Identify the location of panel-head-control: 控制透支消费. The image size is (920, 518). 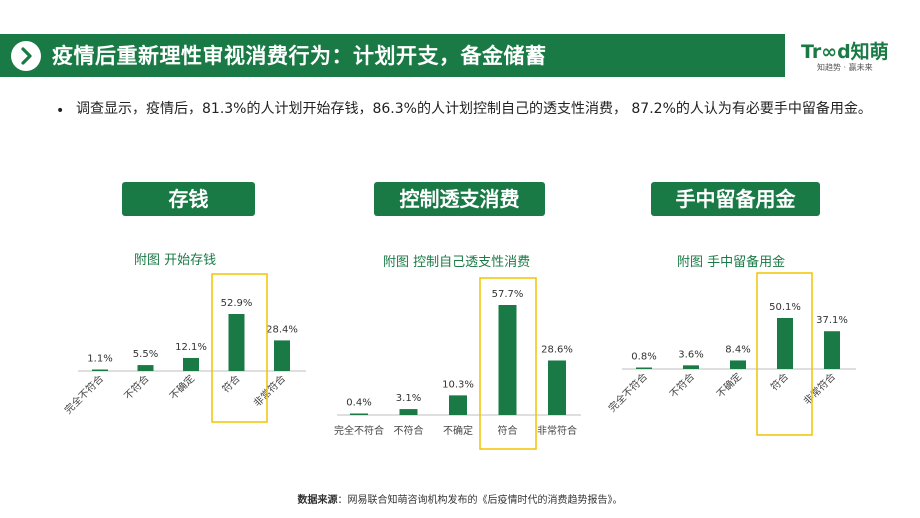
(459, 199).